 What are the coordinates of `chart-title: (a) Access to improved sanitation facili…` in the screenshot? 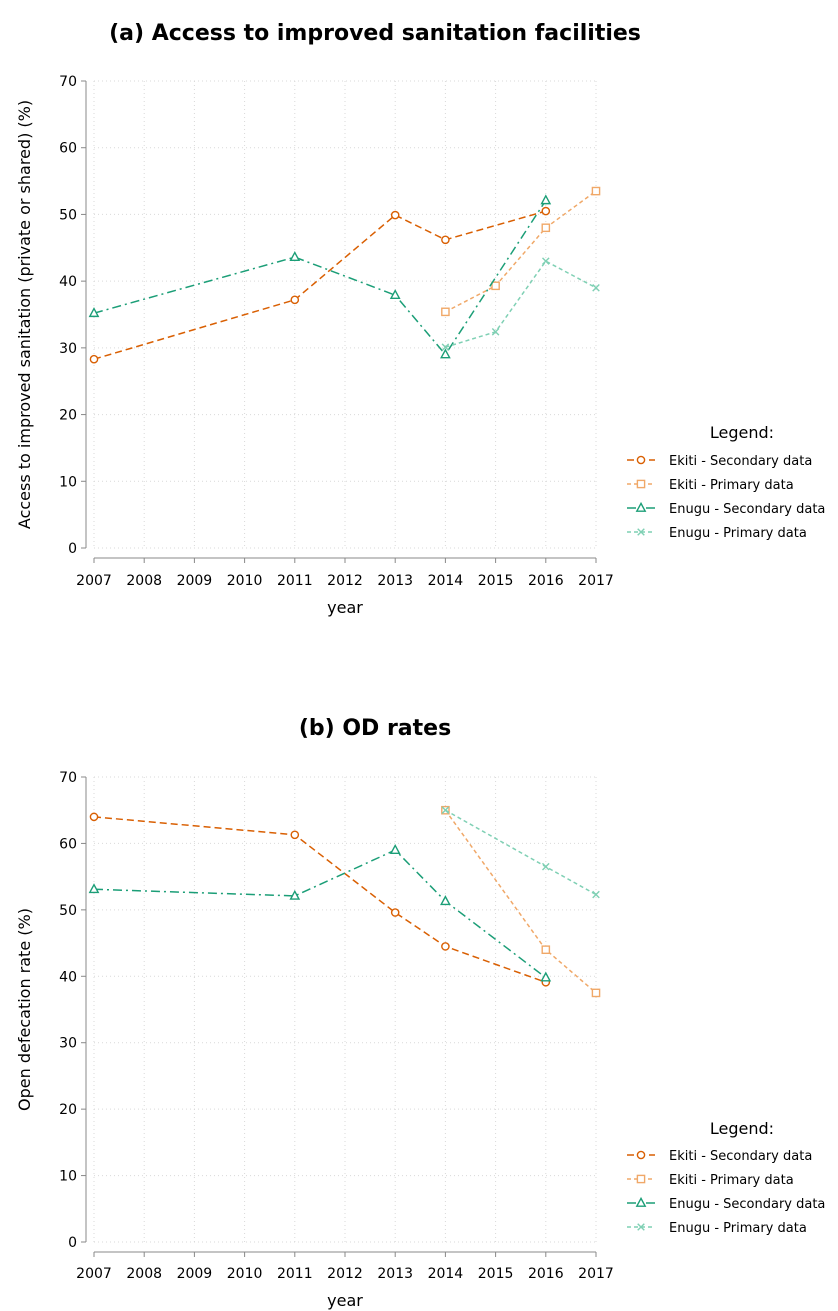 It's located at (375, 33).